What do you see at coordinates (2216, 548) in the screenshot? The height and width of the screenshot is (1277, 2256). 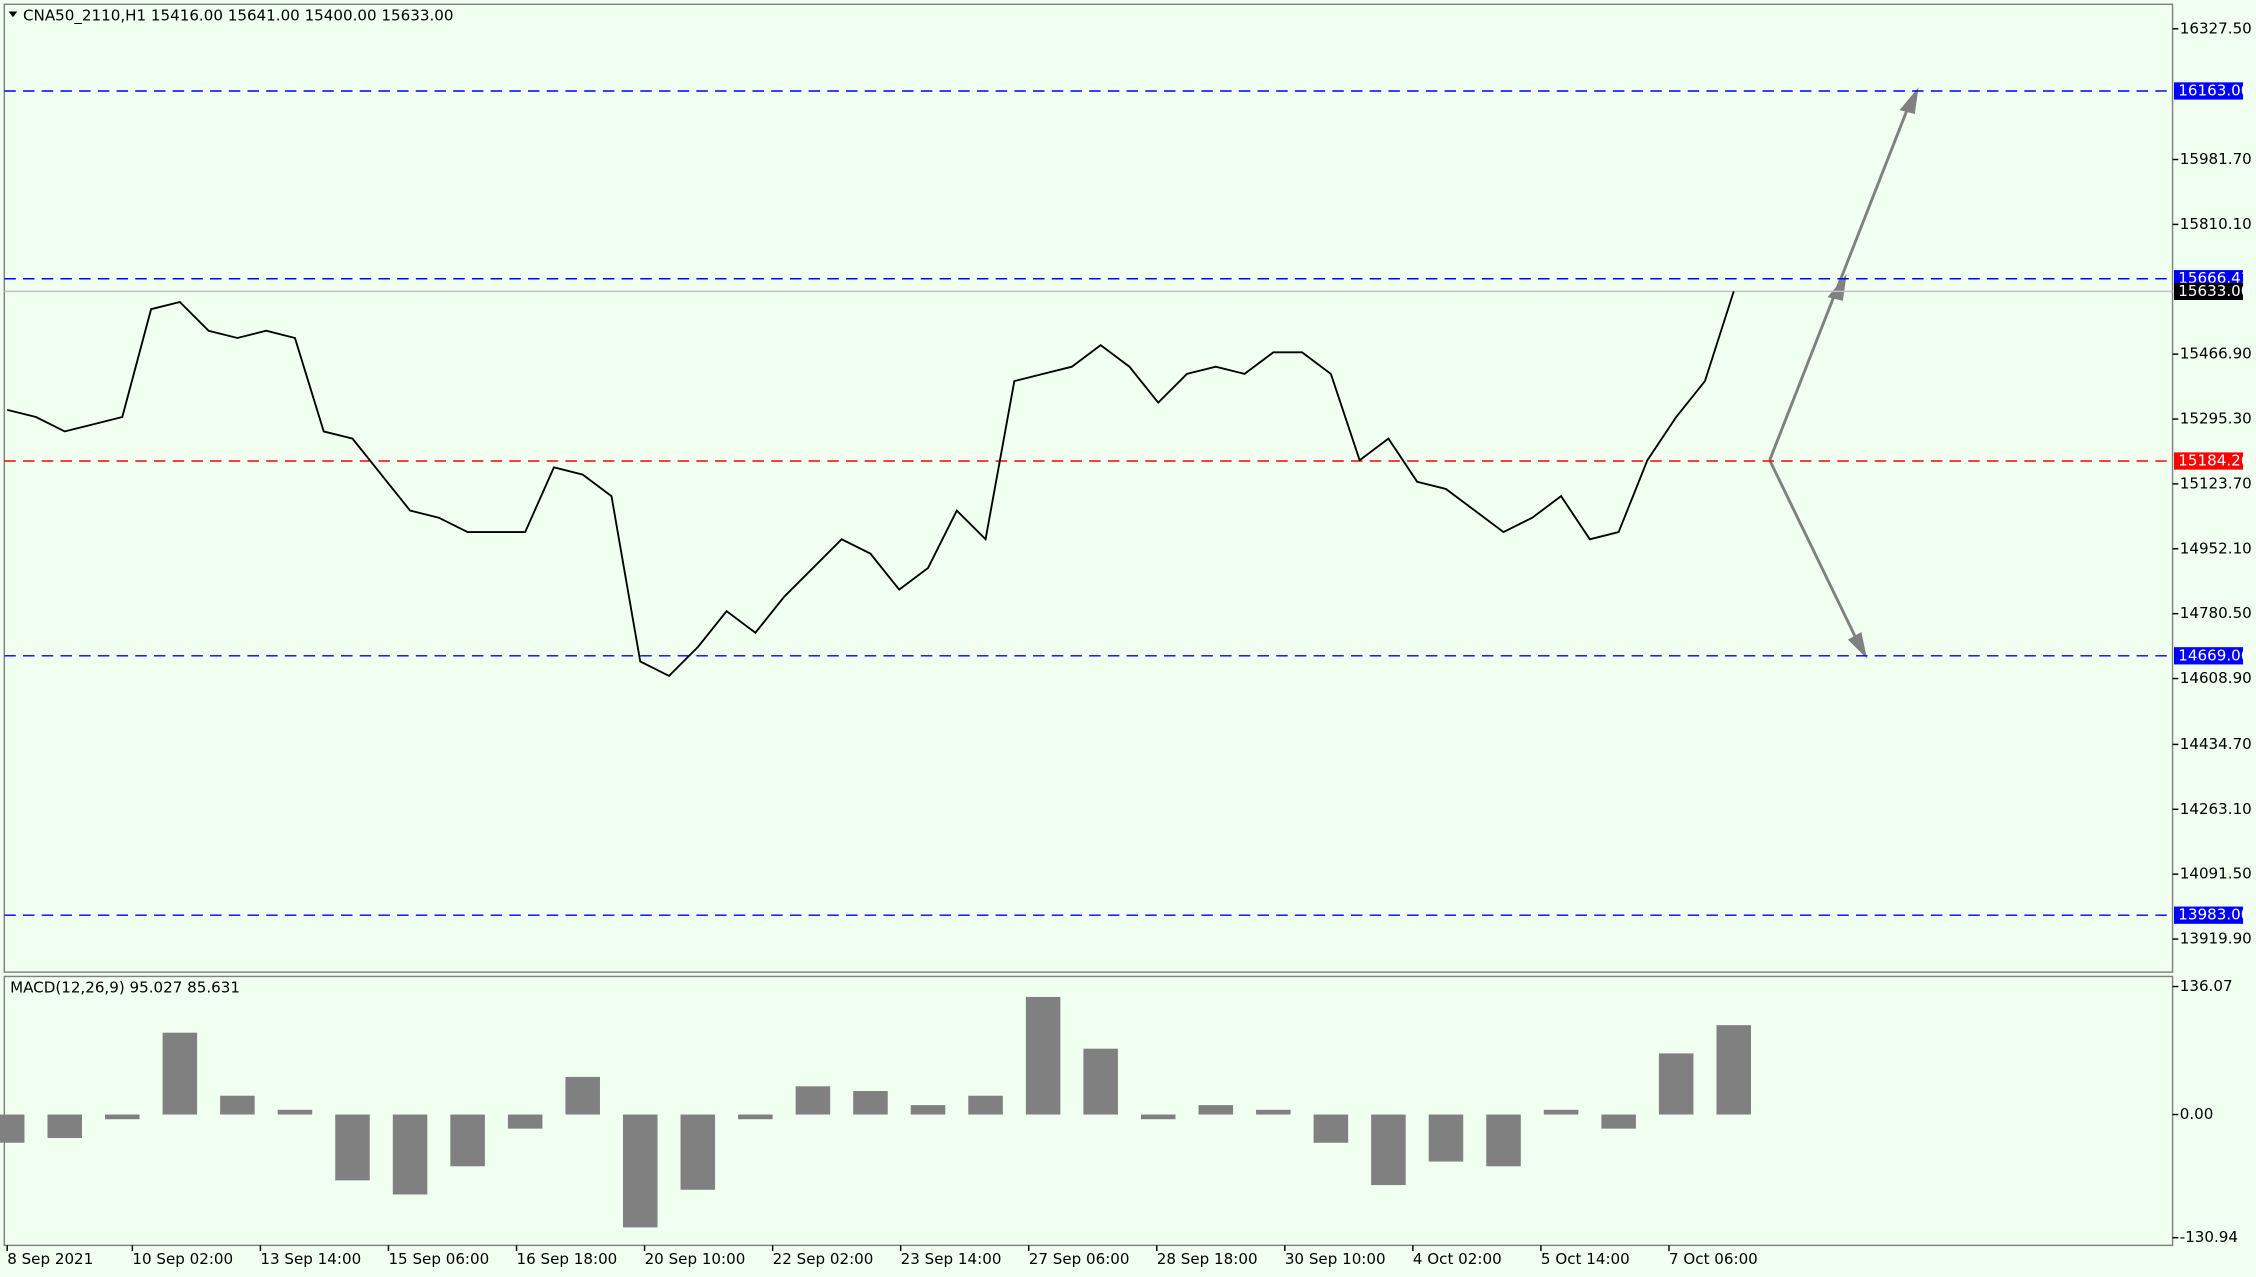 I see `y-tick-label: 14952.10` at bounding box center [2216, 548].